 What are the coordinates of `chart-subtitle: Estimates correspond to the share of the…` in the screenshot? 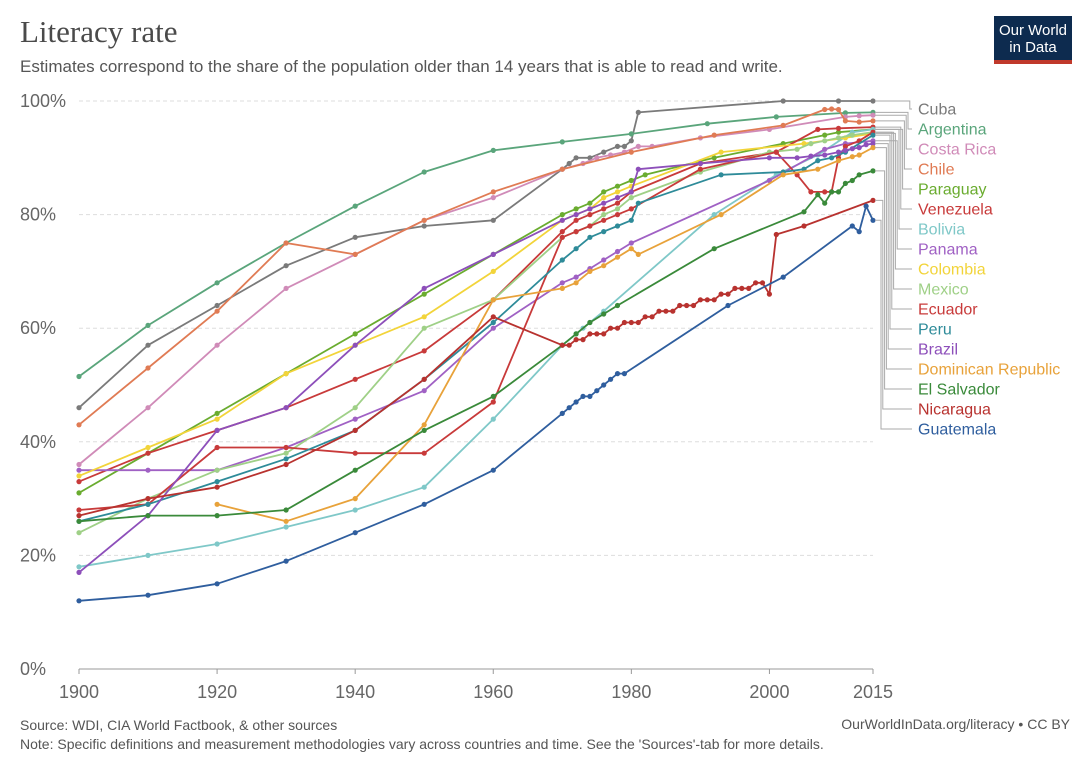 It's located at (401, 66).